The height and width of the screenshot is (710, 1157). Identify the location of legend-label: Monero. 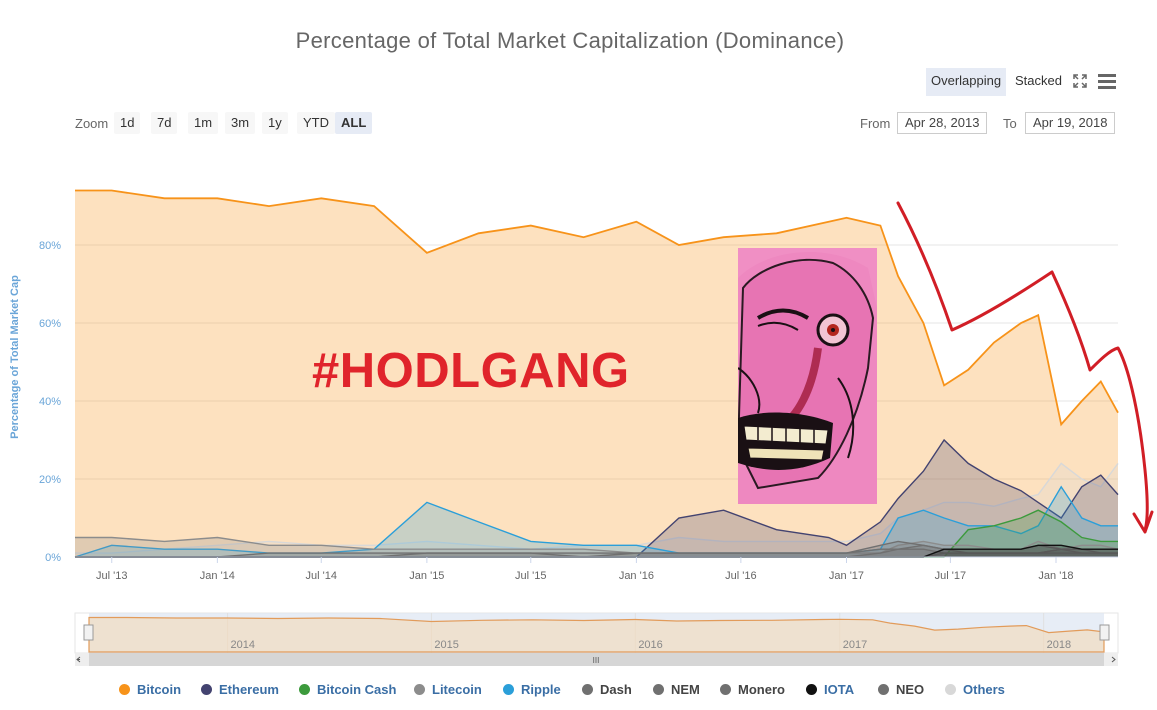
(761, 689).